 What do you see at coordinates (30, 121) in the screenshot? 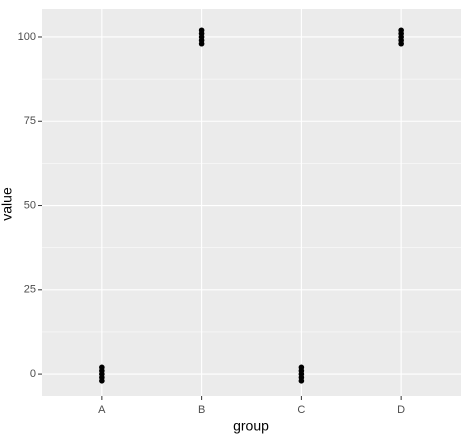
I see `y-tick-label: 75` at bounding box center [30, 121].